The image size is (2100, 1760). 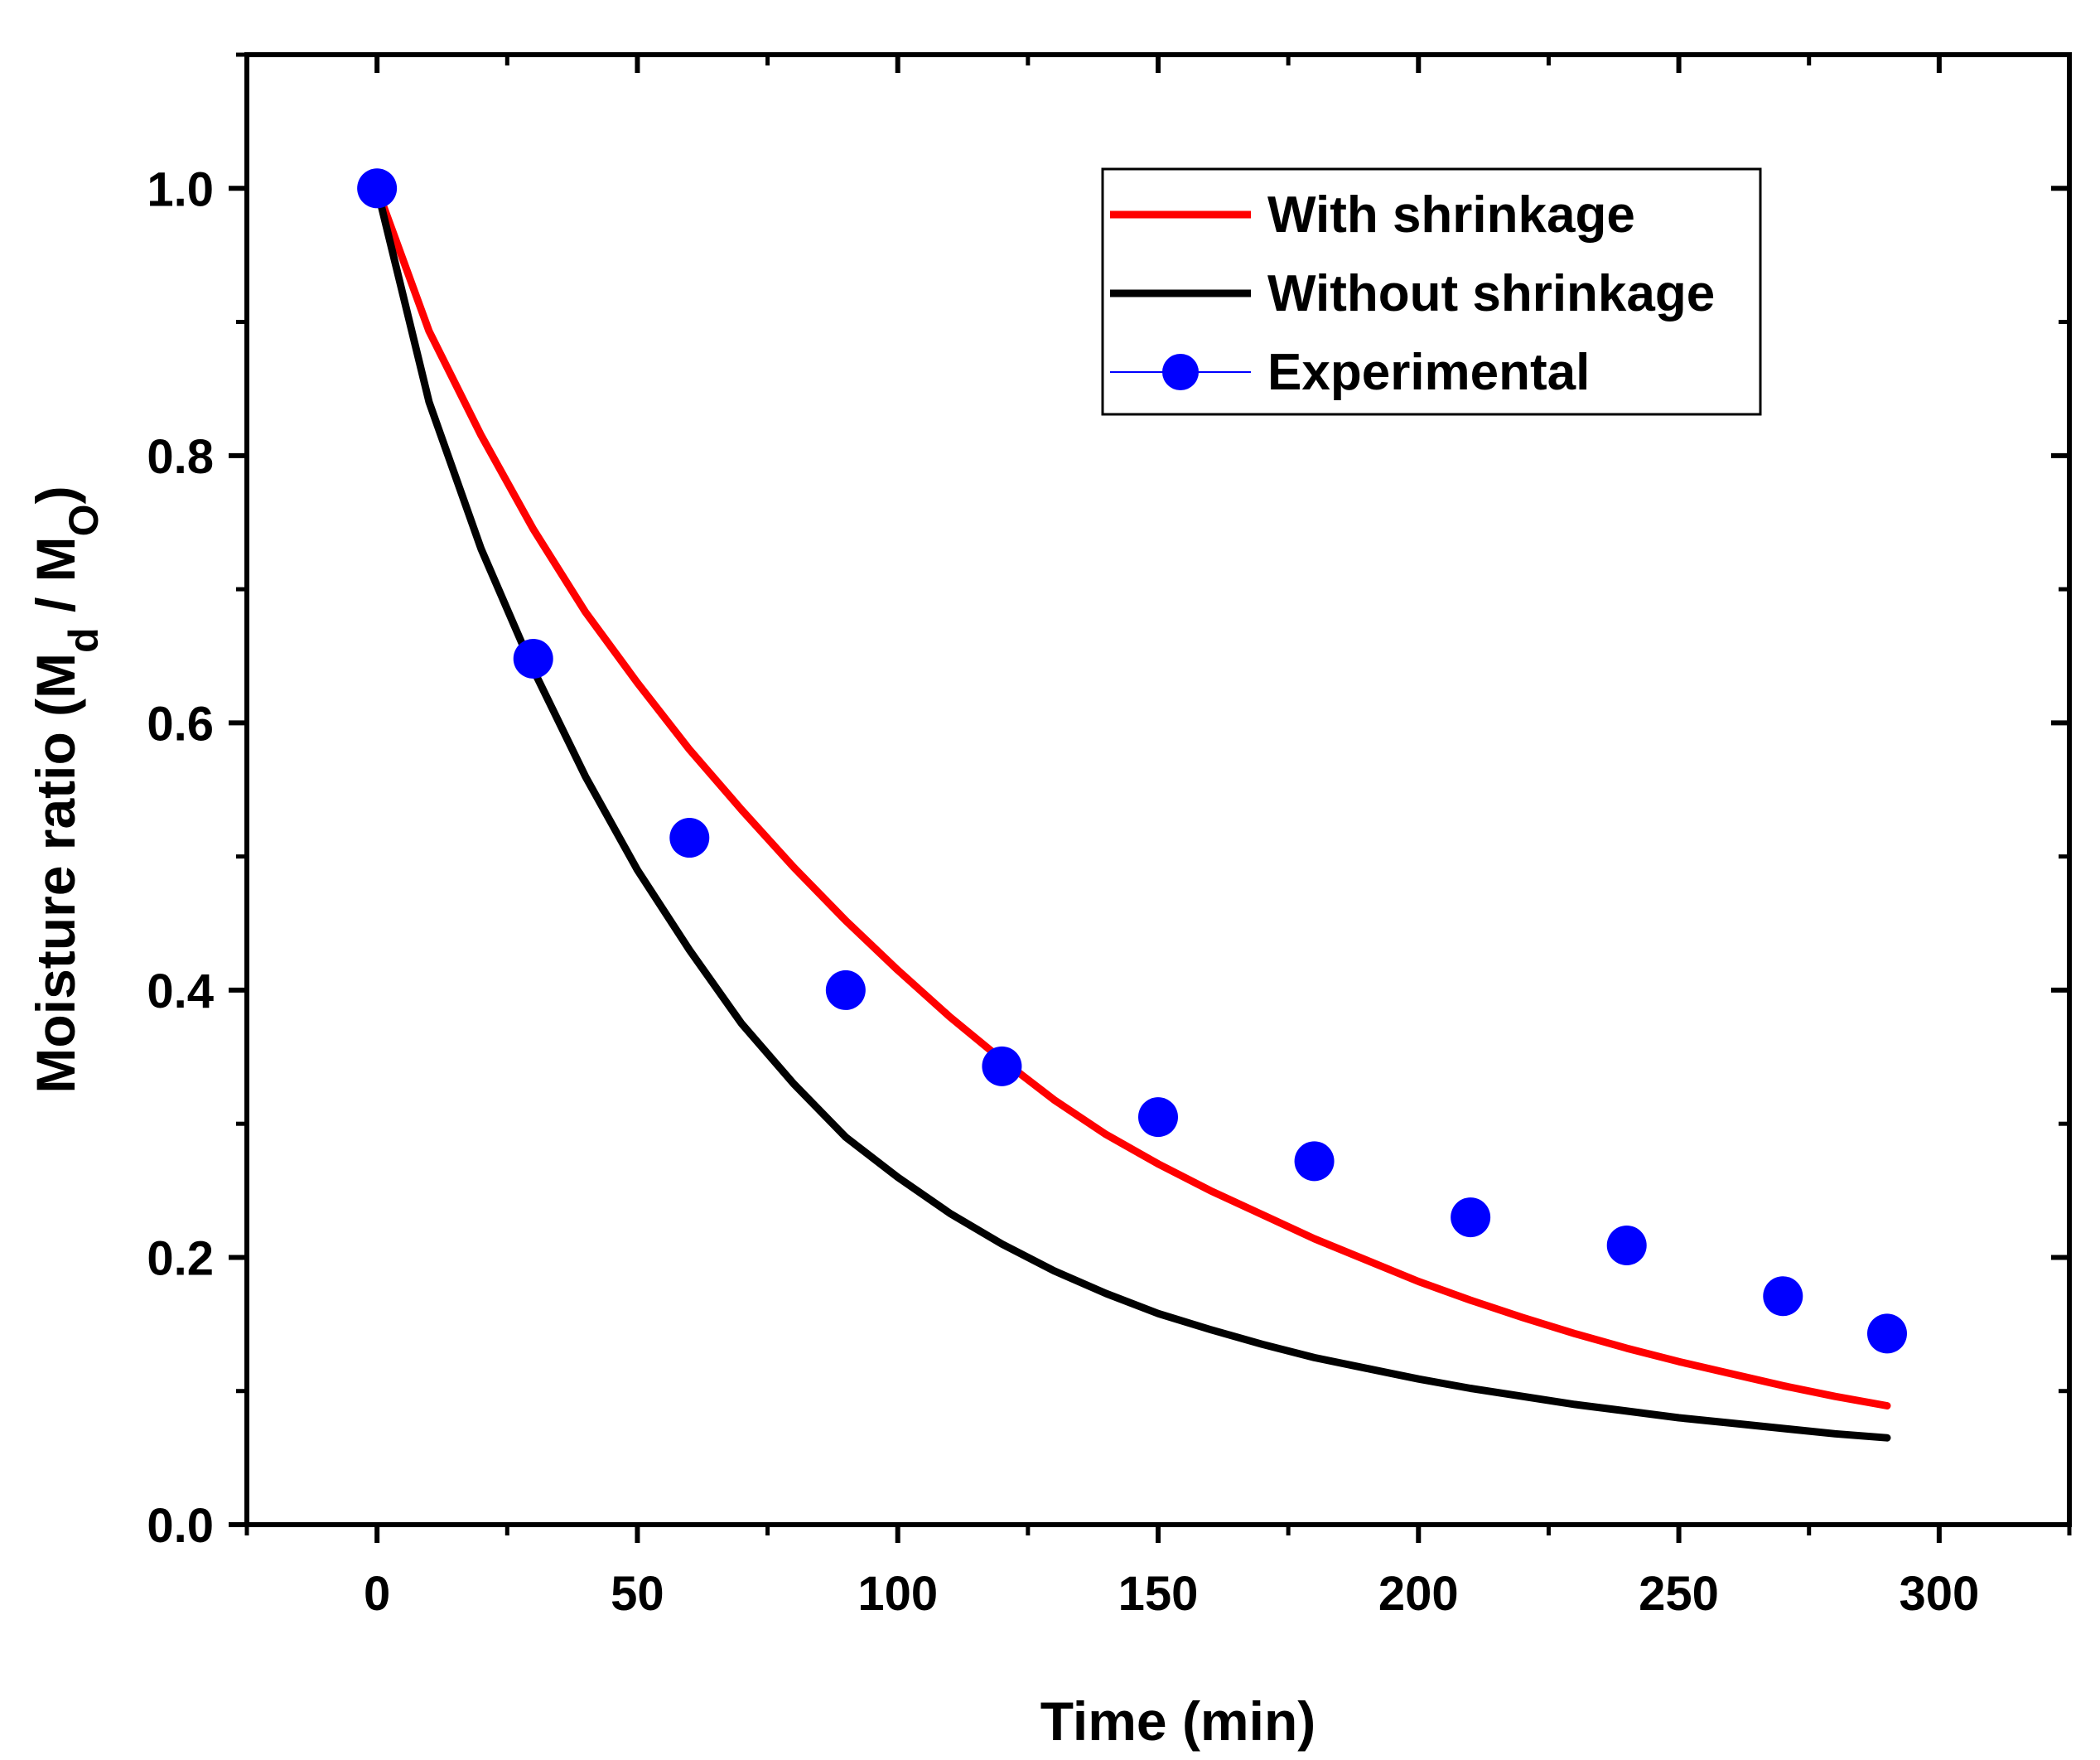 I want to click on y-tick-label: 0.8, so click(x=180, y=457).